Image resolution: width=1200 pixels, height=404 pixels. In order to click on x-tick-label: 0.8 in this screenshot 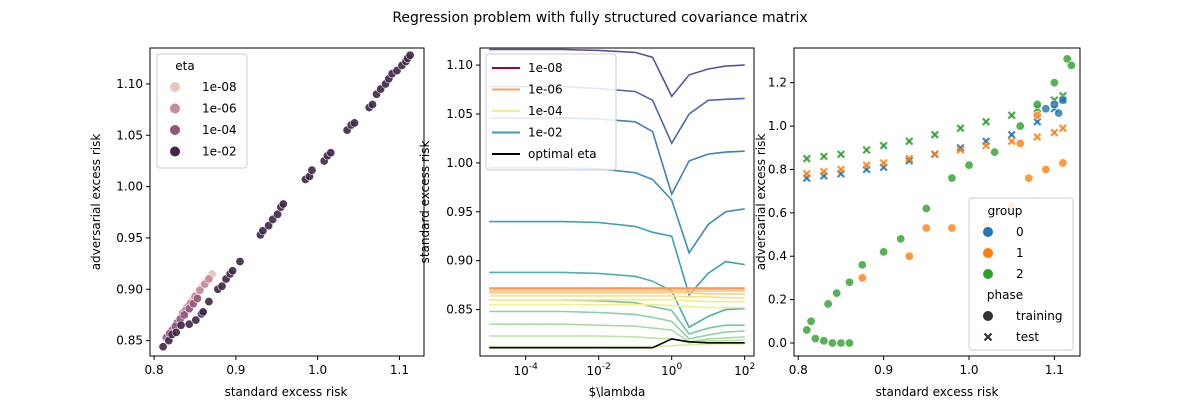, I will do `click(154, 370)`.